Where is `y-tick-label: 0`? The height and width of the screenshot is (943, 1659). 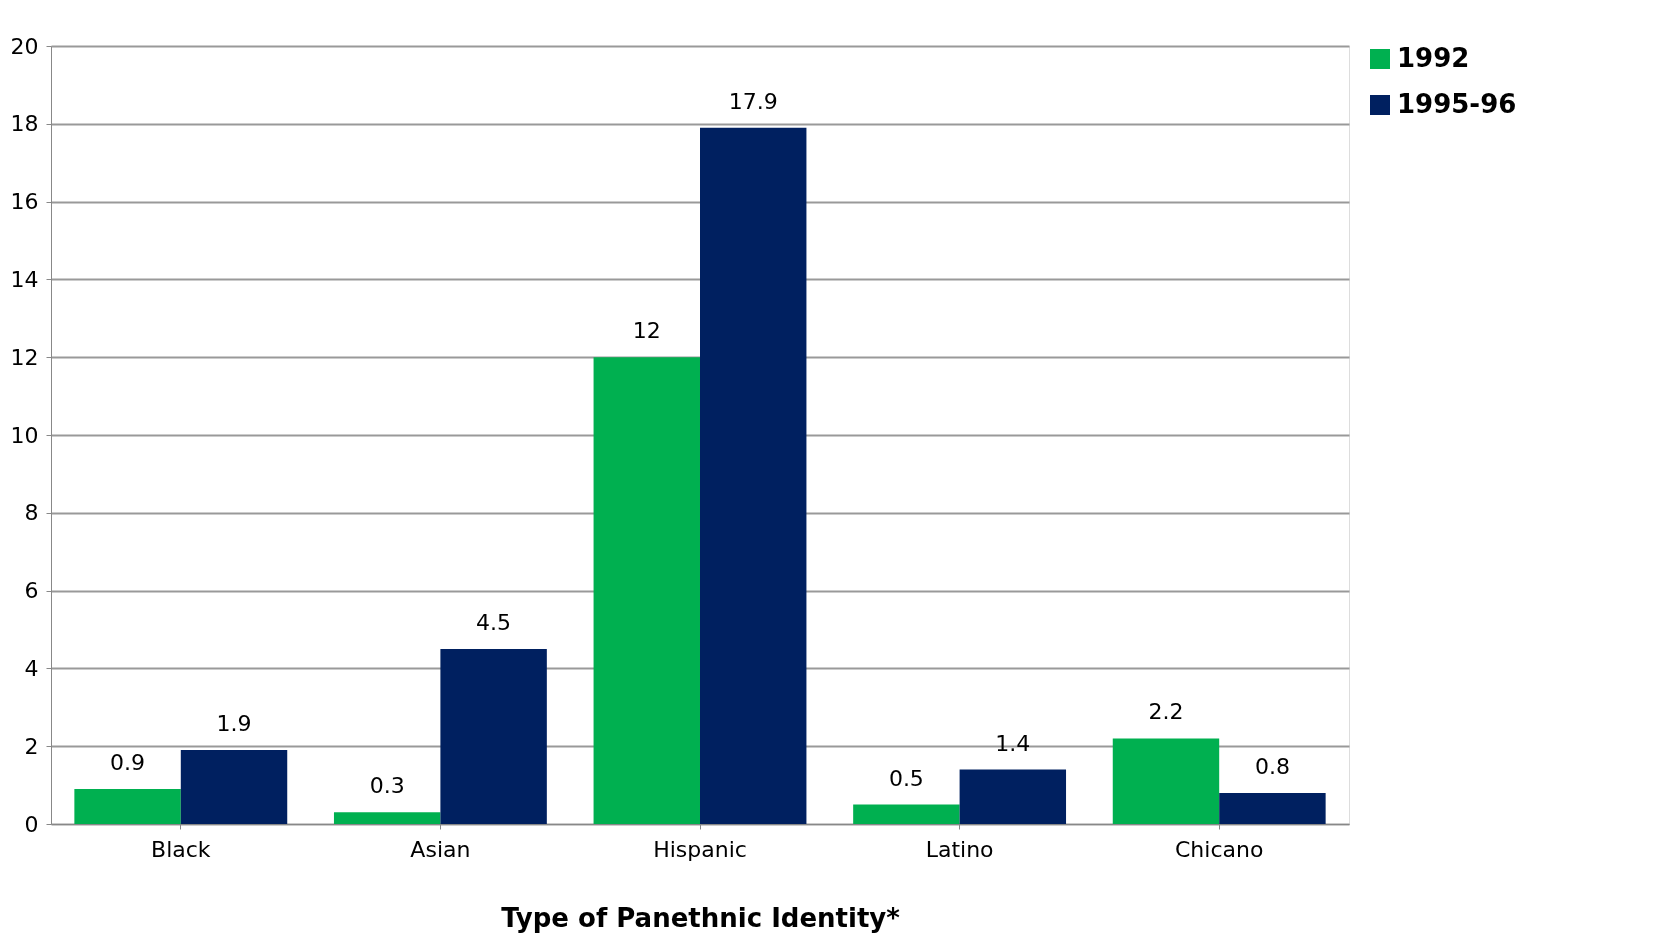
y-tick-label: 0 is located at coordinates (31, 824).